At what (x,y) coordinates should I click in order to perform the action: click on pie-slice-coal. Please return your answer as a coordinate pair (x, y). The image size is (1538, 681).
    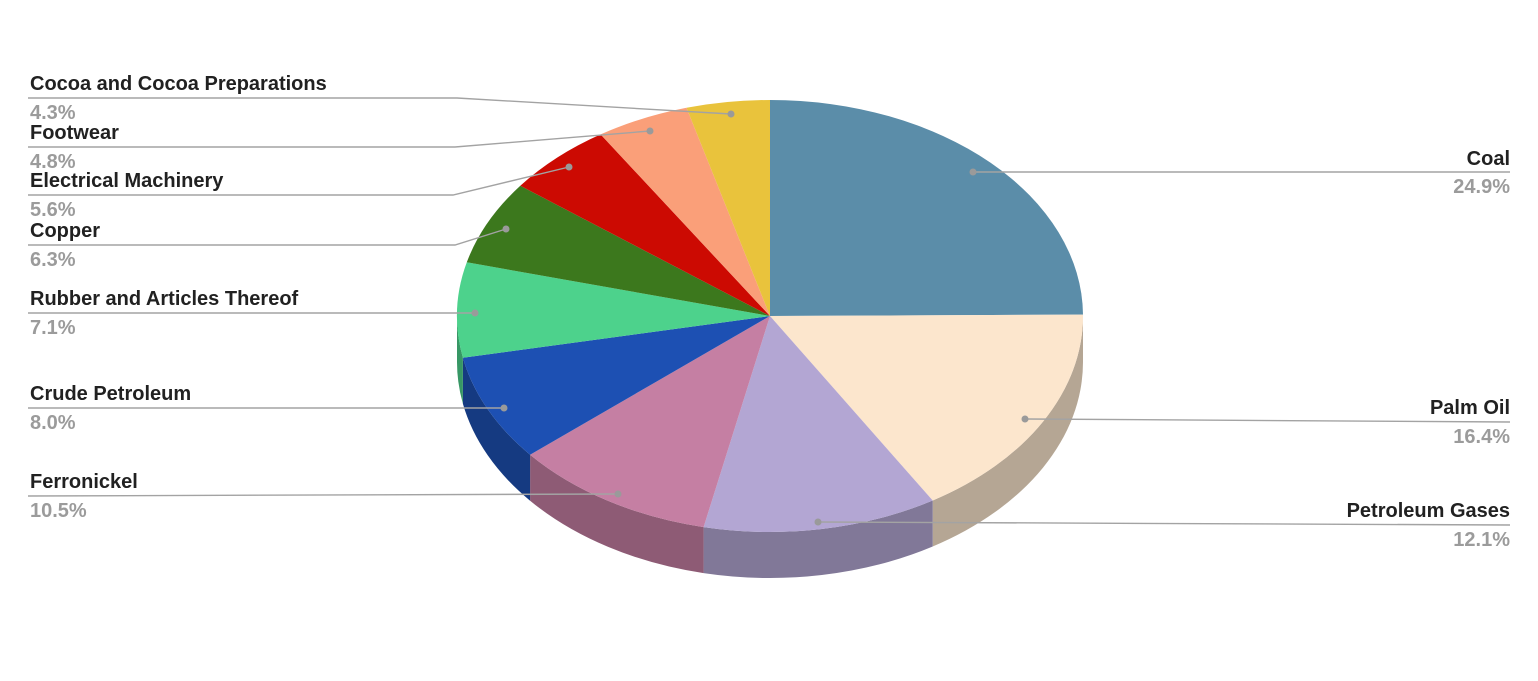
    Looking at the image, I should click on (926, 208).